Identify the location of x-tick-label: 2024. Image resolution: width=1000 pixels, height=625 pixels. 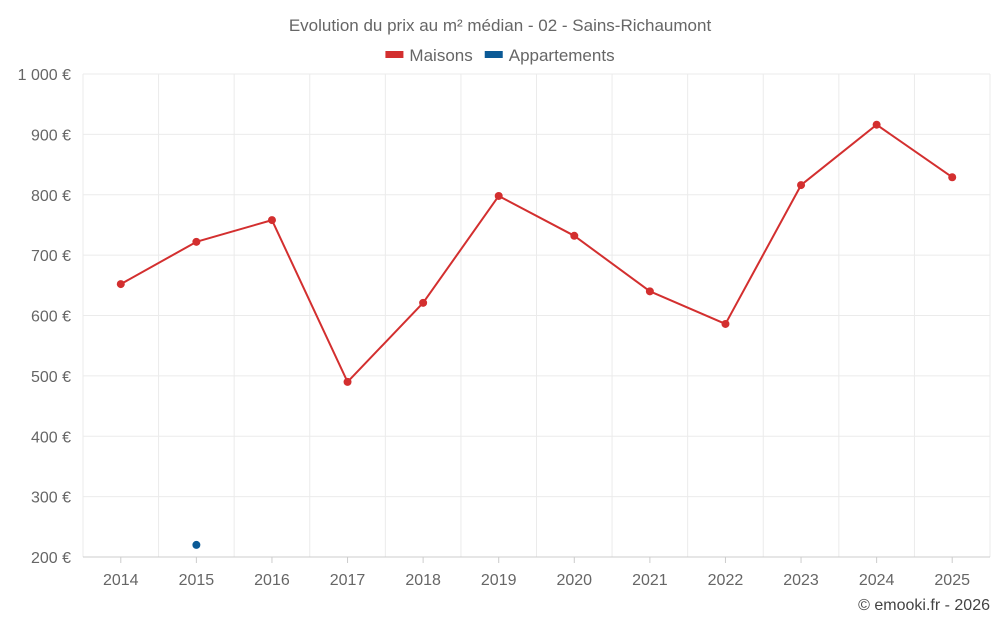
(877, 580).